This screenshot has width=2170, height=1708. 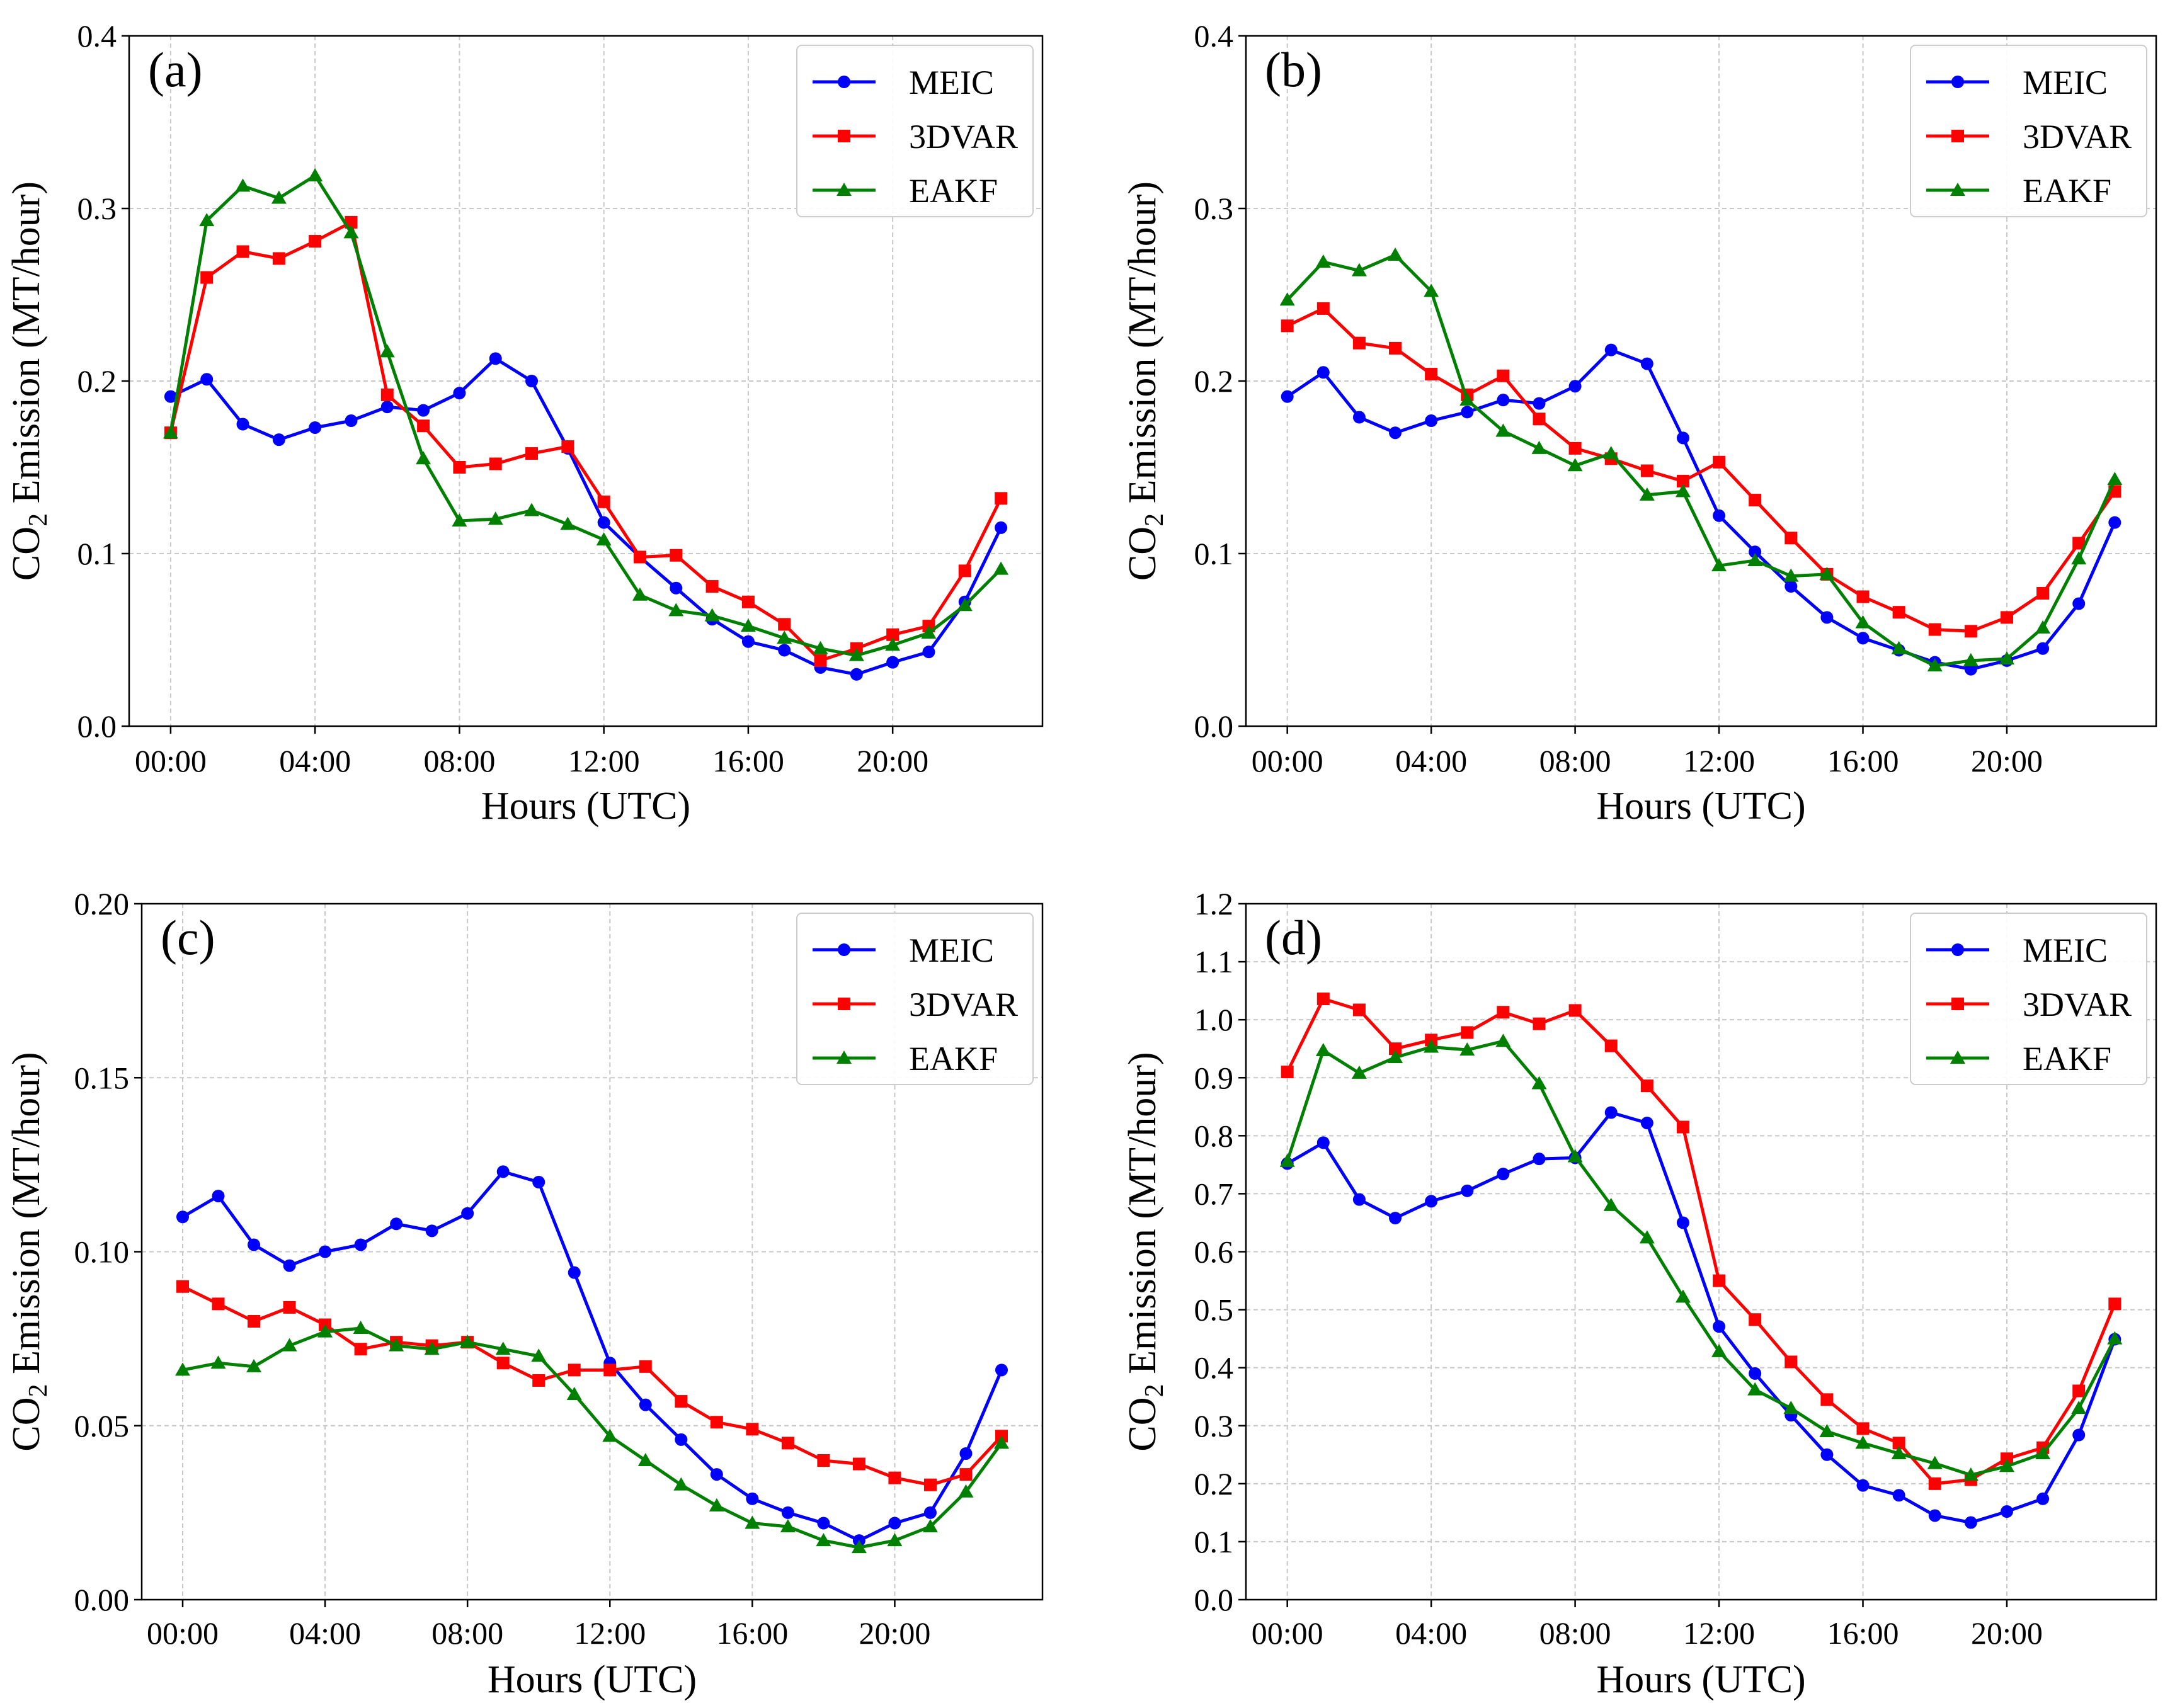 I want to click on y-tick-label: 1.0, so click(x=1214, y=1020).